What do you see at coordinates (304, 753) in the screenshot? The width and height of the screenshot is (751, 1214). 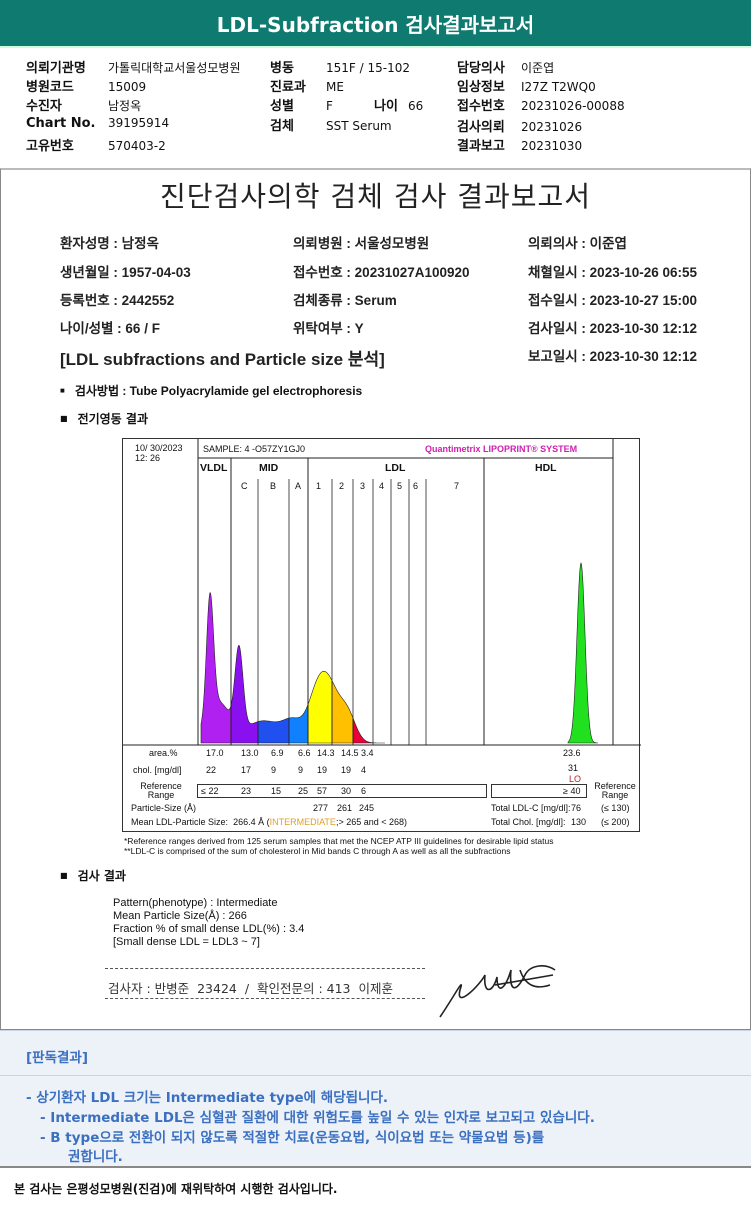 I see `area-value: 6.6` at bounding box center [304, 753].